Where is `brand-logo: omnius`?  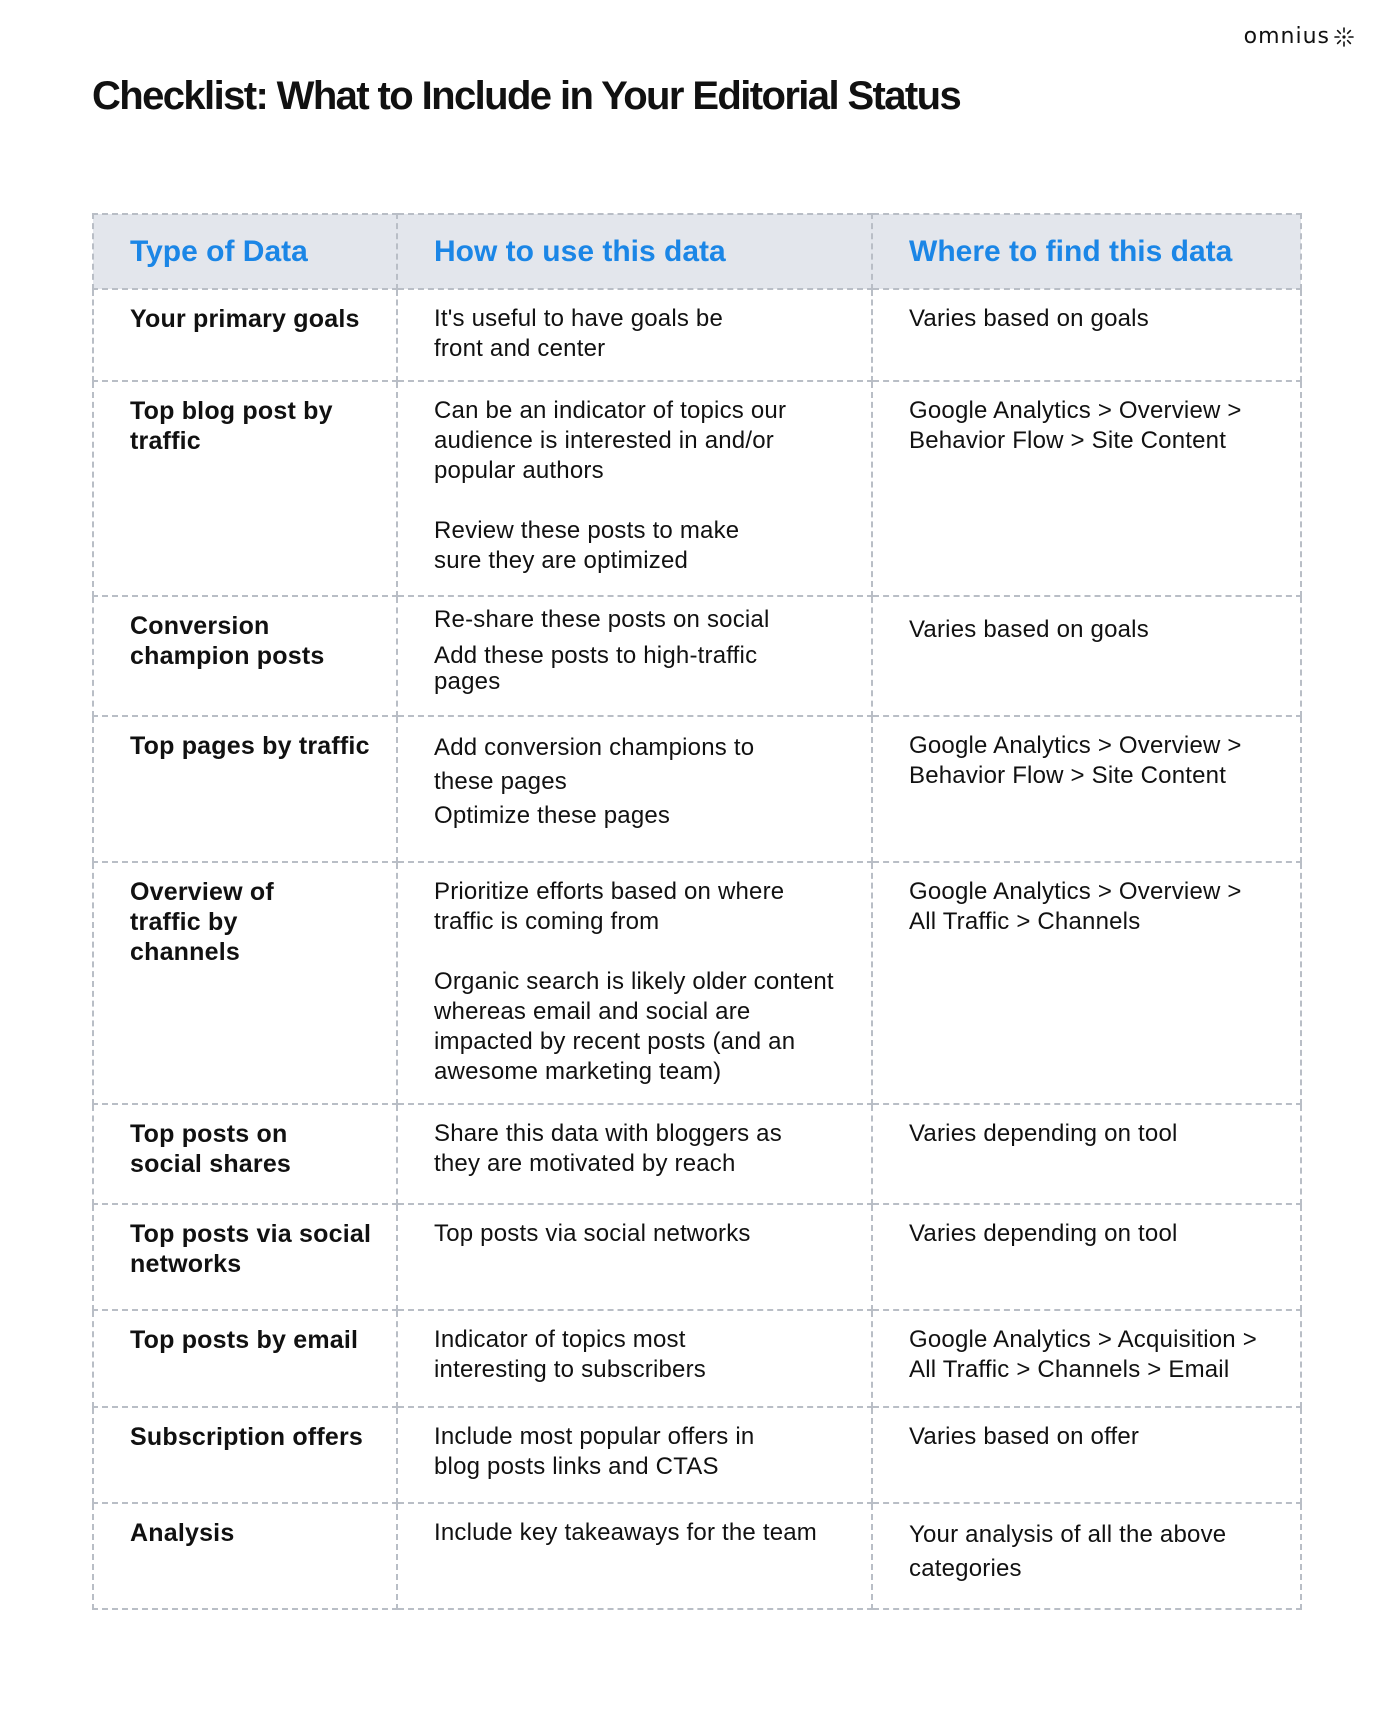 brand-logo: omnius is located at coordinates (1299, 36).